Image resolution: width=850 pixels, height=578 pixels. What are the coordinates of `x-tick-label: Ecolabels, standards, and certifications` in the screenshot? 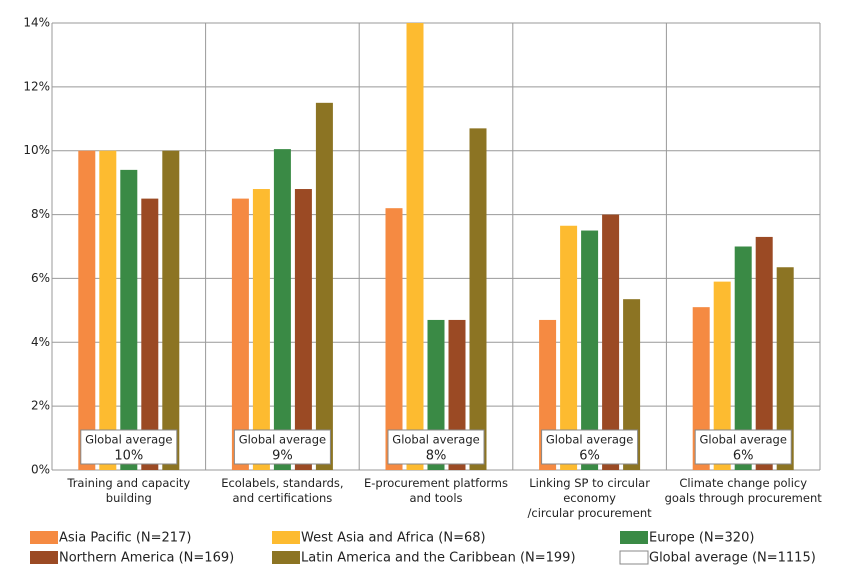 It's located at (282, 490).